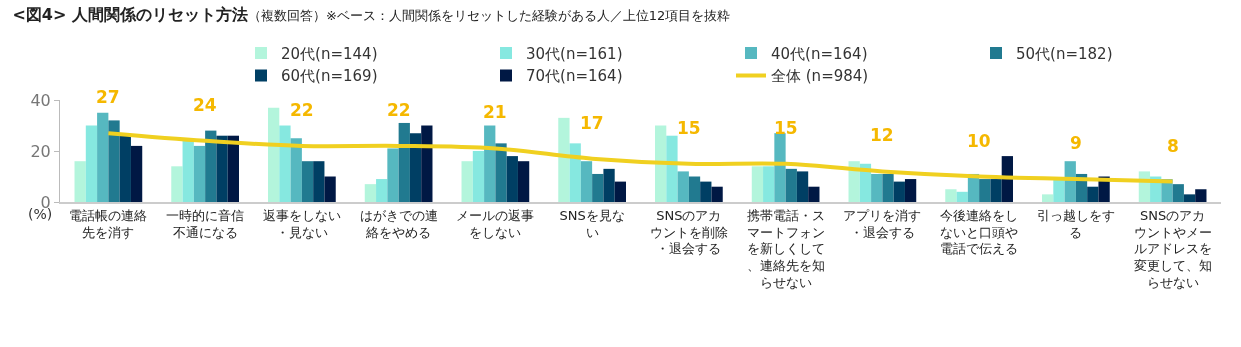  What do you see at coordinates (819, 53) in the screenshot?
I see `legend-label: 40代(n=164)` at bounding box center [819, 53].